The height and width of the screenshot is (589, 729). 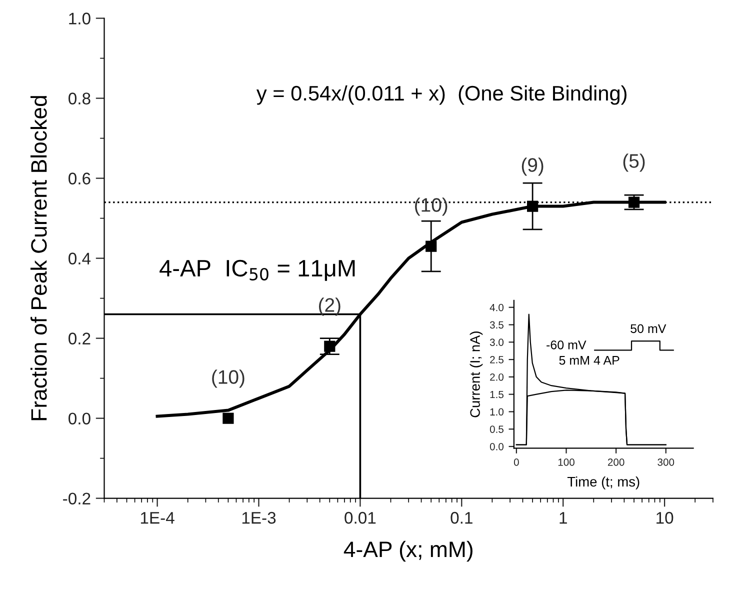 What do you see at coordinates (589, 360) in the screenshot?
I see `annotation: 5 mM 4 AP` at bounding box center [589, 360].